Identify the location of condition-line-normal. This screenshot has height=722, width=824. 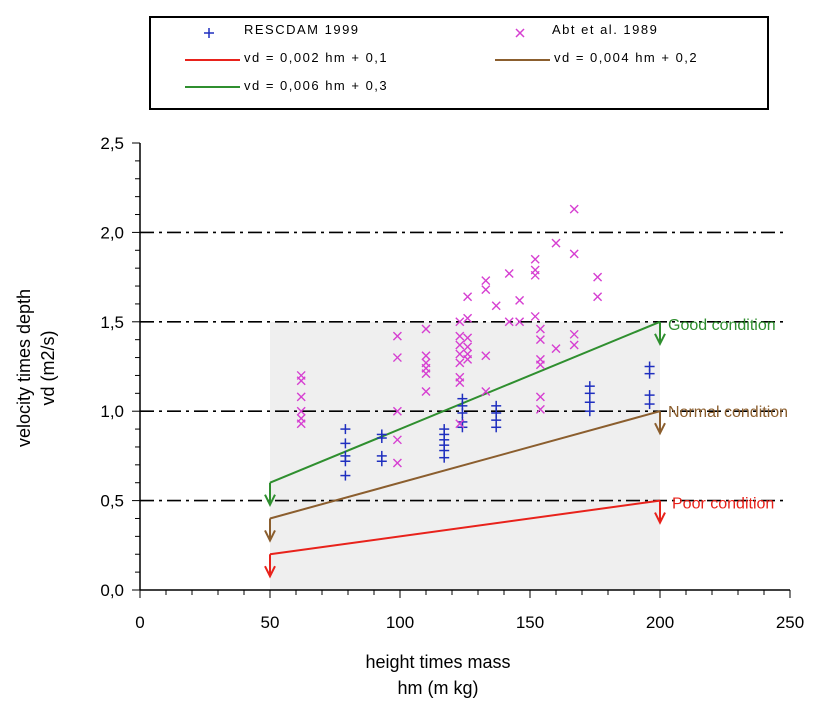
(465, 476).